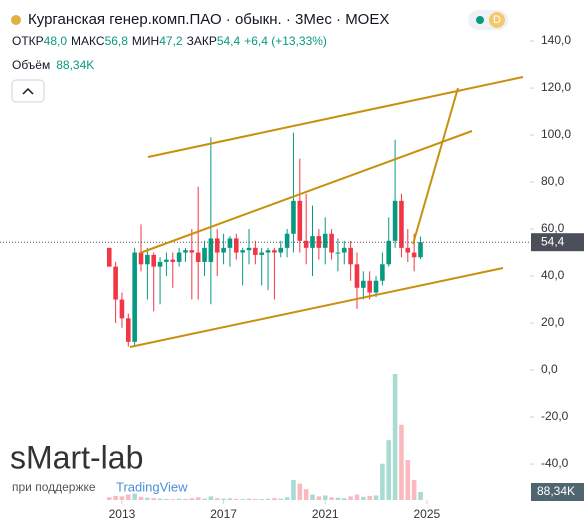  I want to click on last-price-box, so click(557, 242).